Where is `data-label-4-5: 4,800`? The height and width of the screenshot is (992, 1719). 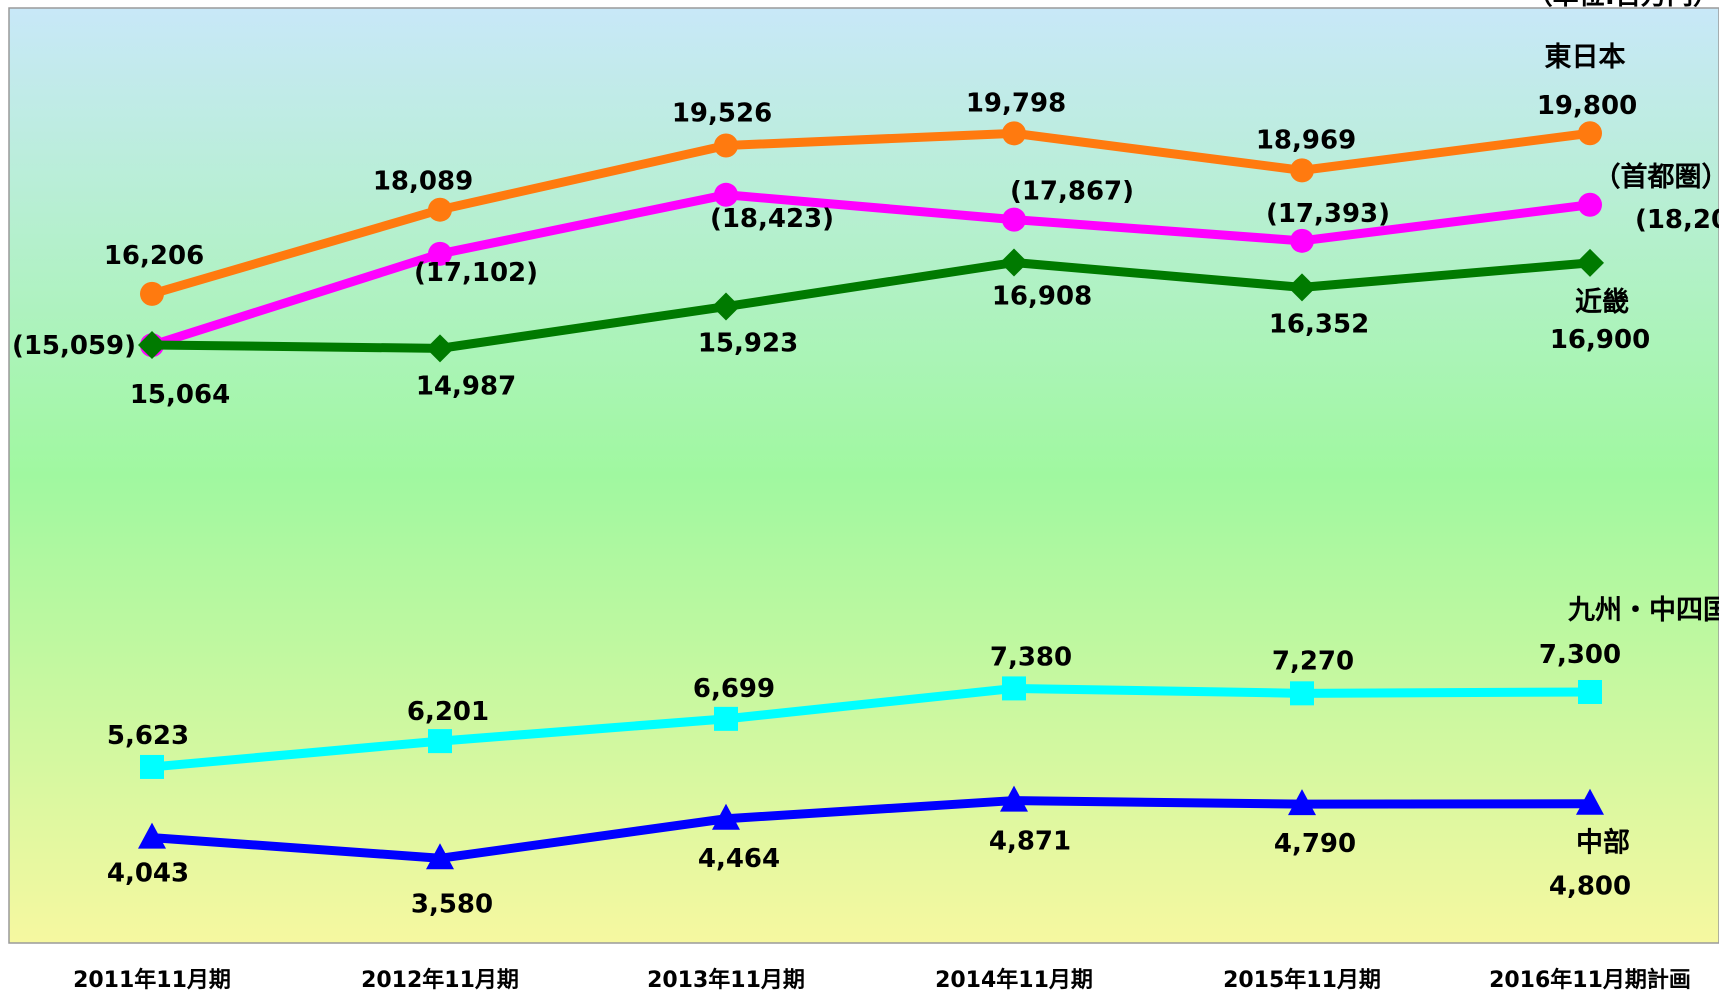 data-label-4-5: 4,800 is located at coordinates (1590, 887).